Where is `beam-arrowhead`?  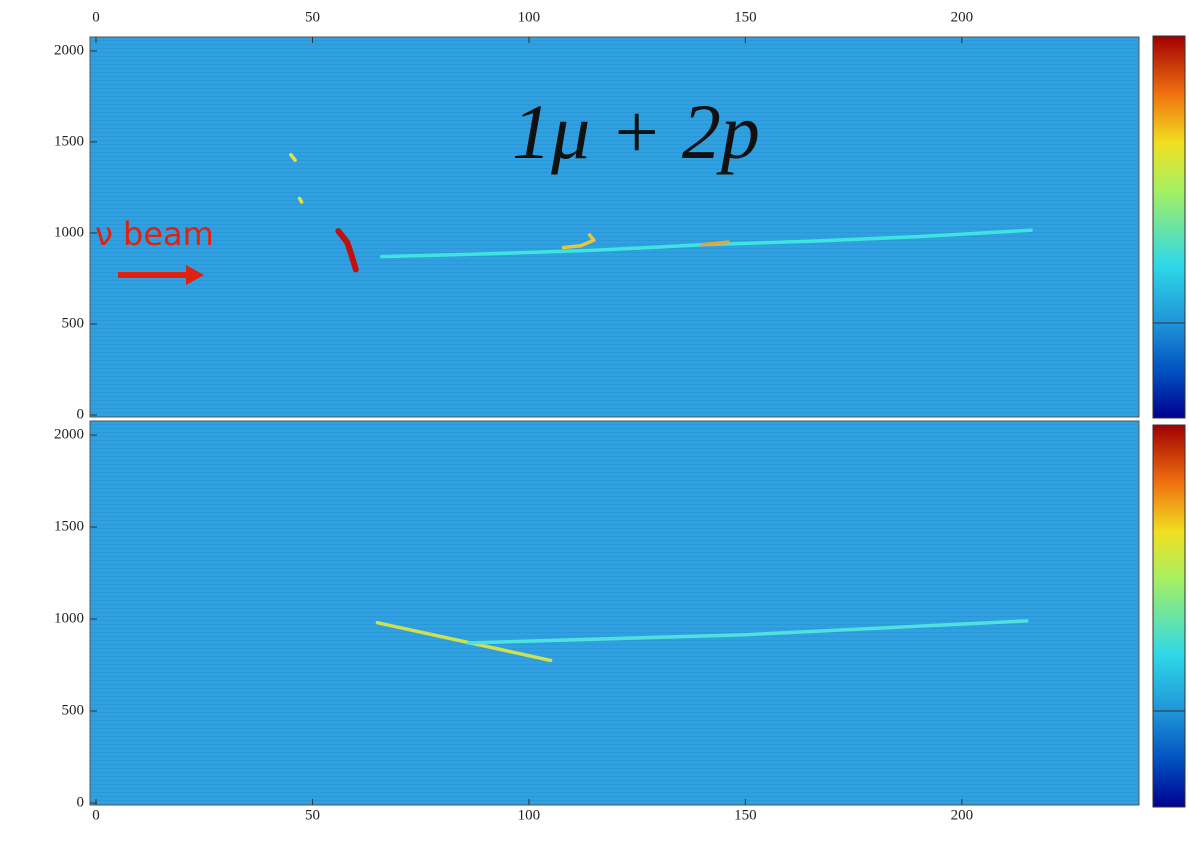
beam-arrowhead is located at coordinates (195, 275).